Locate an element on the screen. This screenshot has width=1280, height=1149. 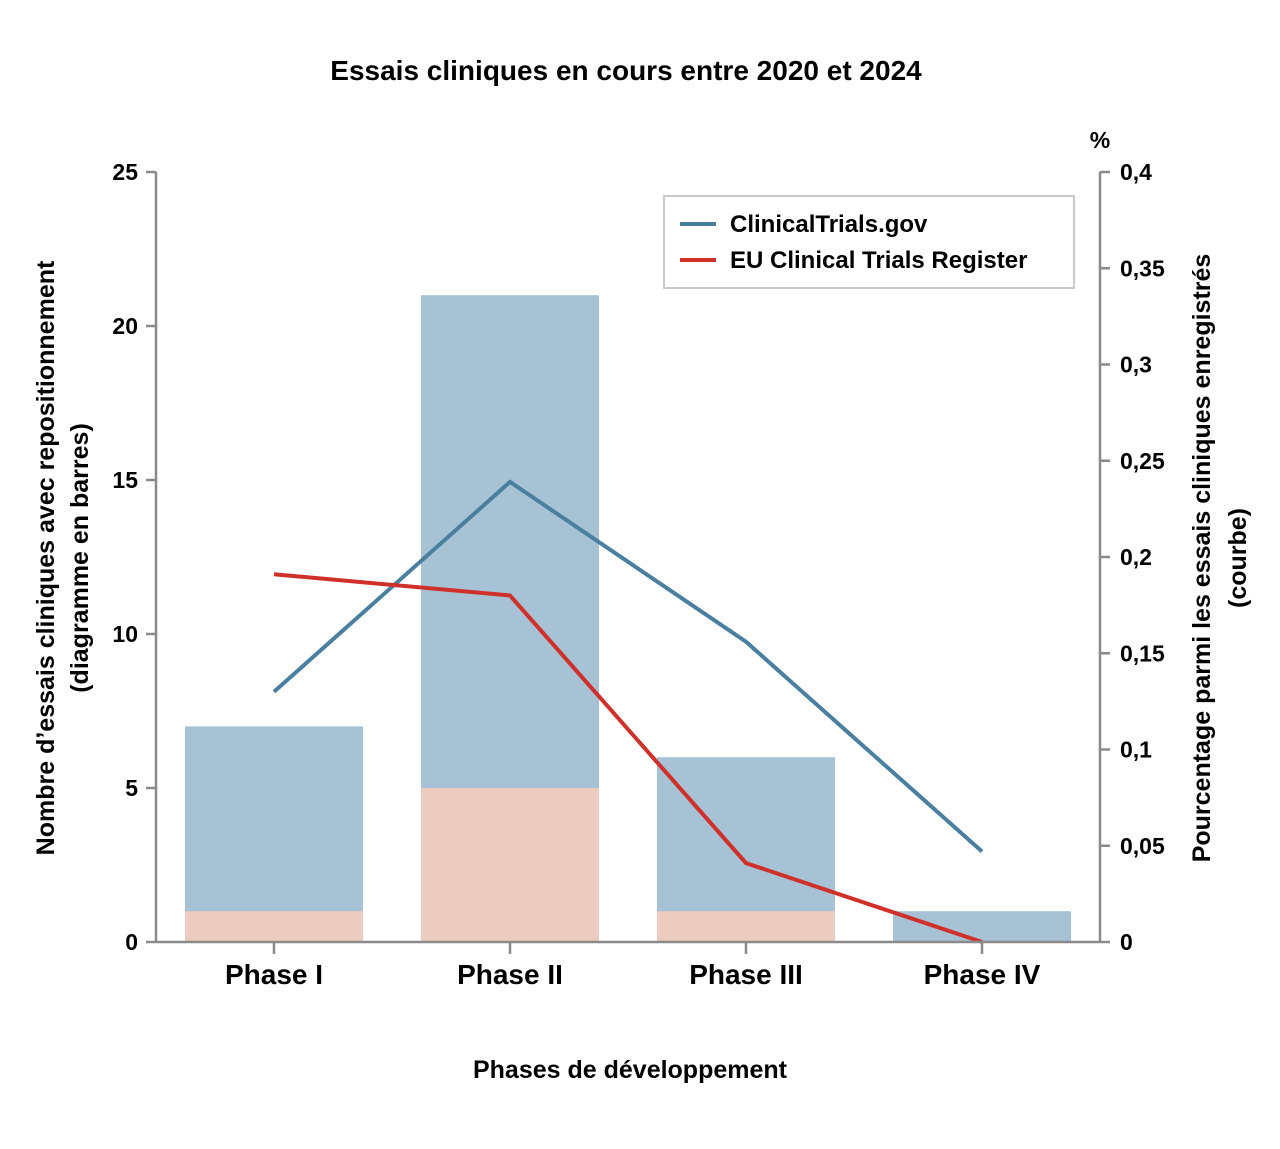
category-label: Phase IV is located at coordinates (982, 974).